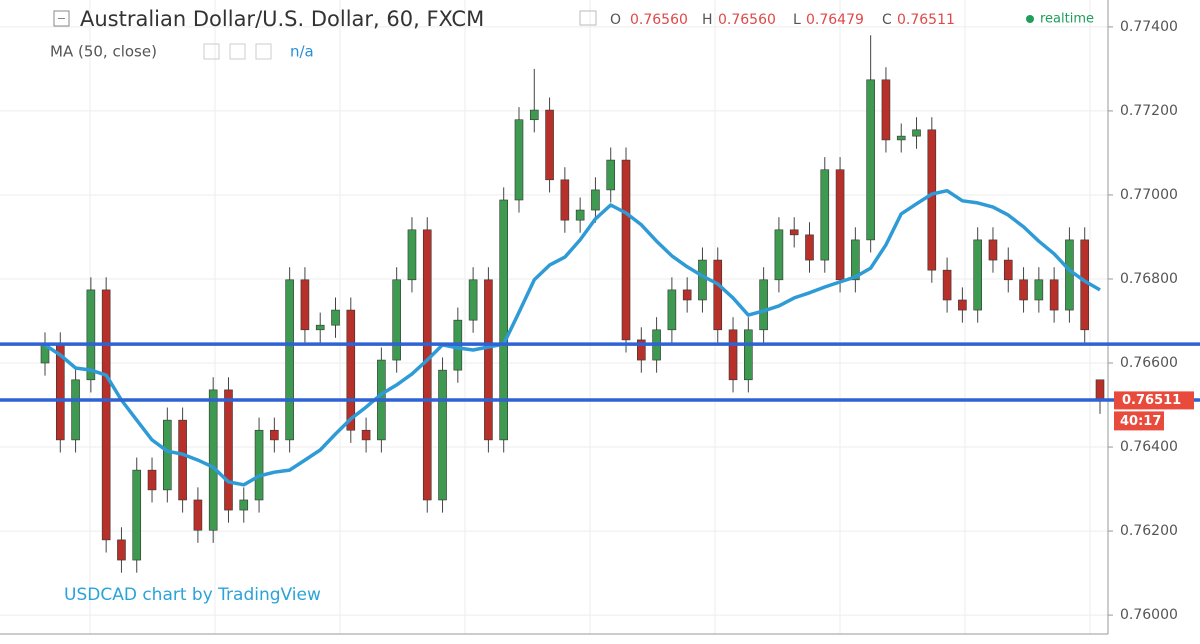 Image resolution: width=1200 pixels, height=644 pixels. I want to click on settings-icon, so click(588, 18).